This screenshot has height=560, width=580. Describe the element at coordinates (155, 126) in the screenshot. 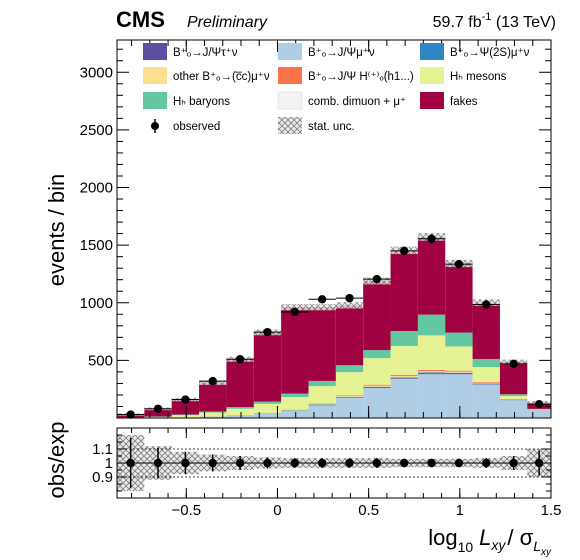

I see `legend-marker-point` at that location.